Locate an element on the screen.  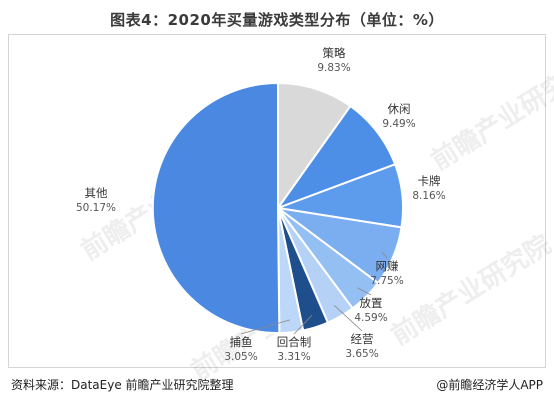
slice-label-7: 捕鱼 is located at coordinates (241, 342).